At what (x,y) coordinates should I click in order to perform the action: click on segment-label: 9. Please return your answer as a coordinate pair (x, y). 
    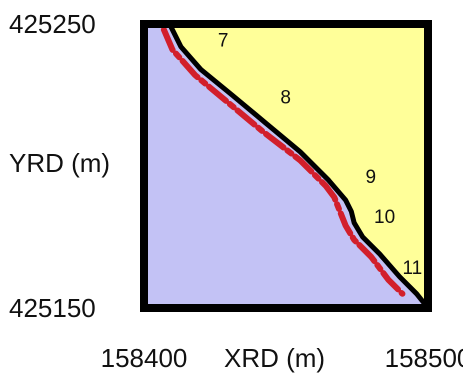
    Looking at the image, I should click on (371, 177).